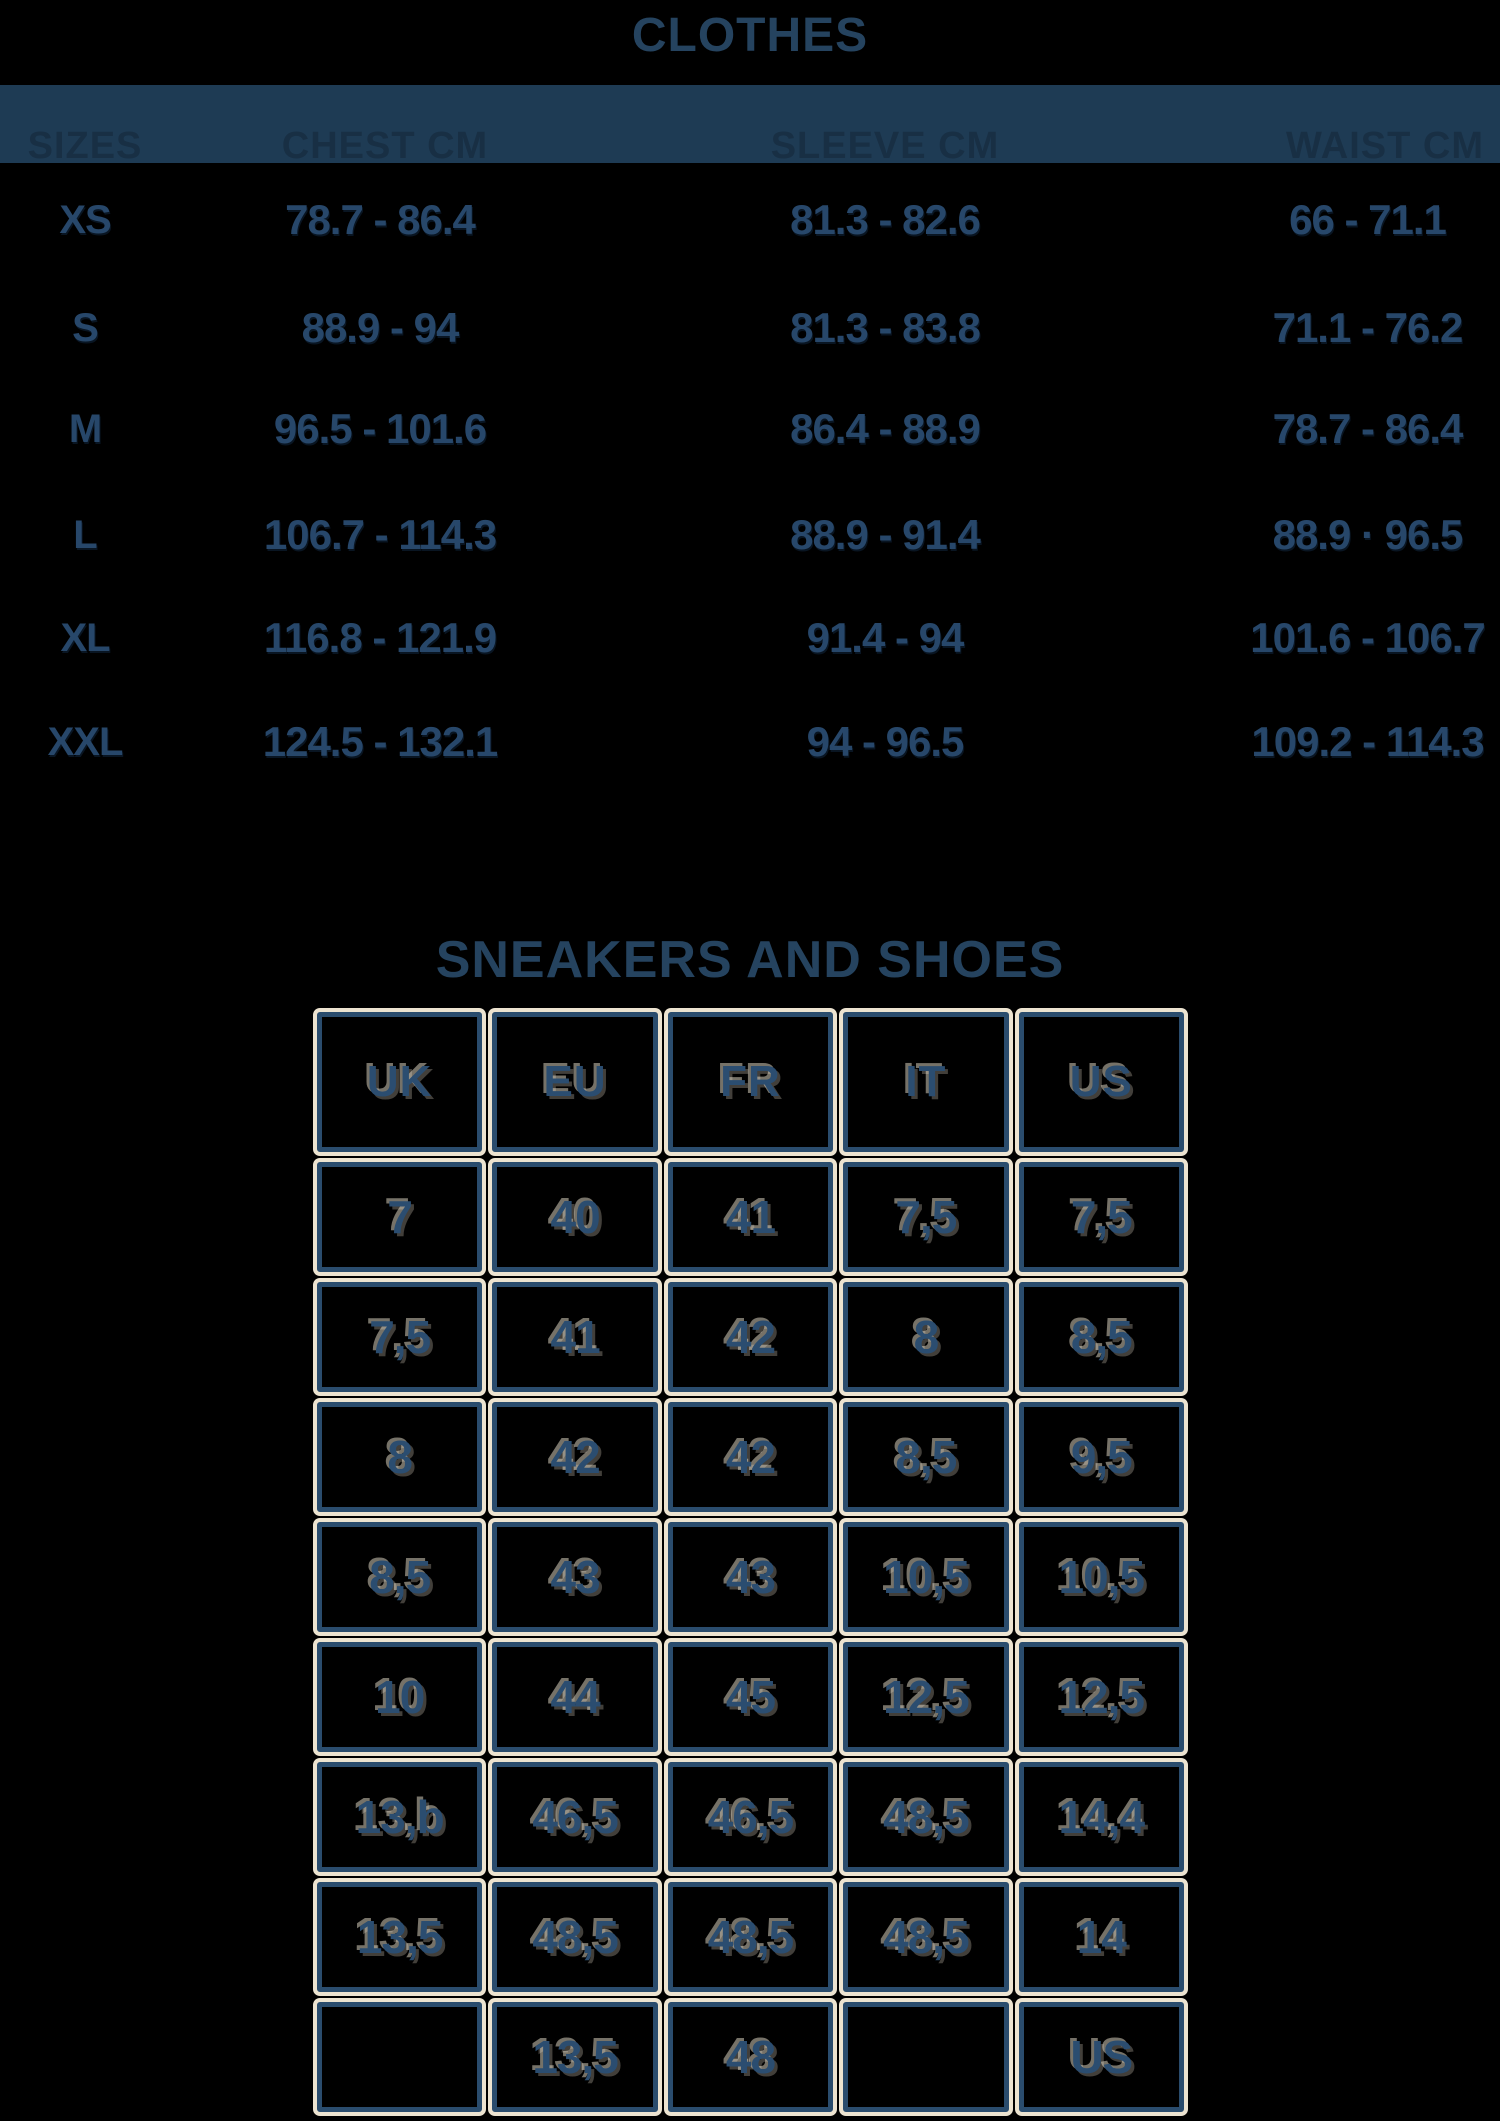  Describe the element at coordinates (400, 1217) in the screenshot. I see `shoes-cell: 7` at that location.